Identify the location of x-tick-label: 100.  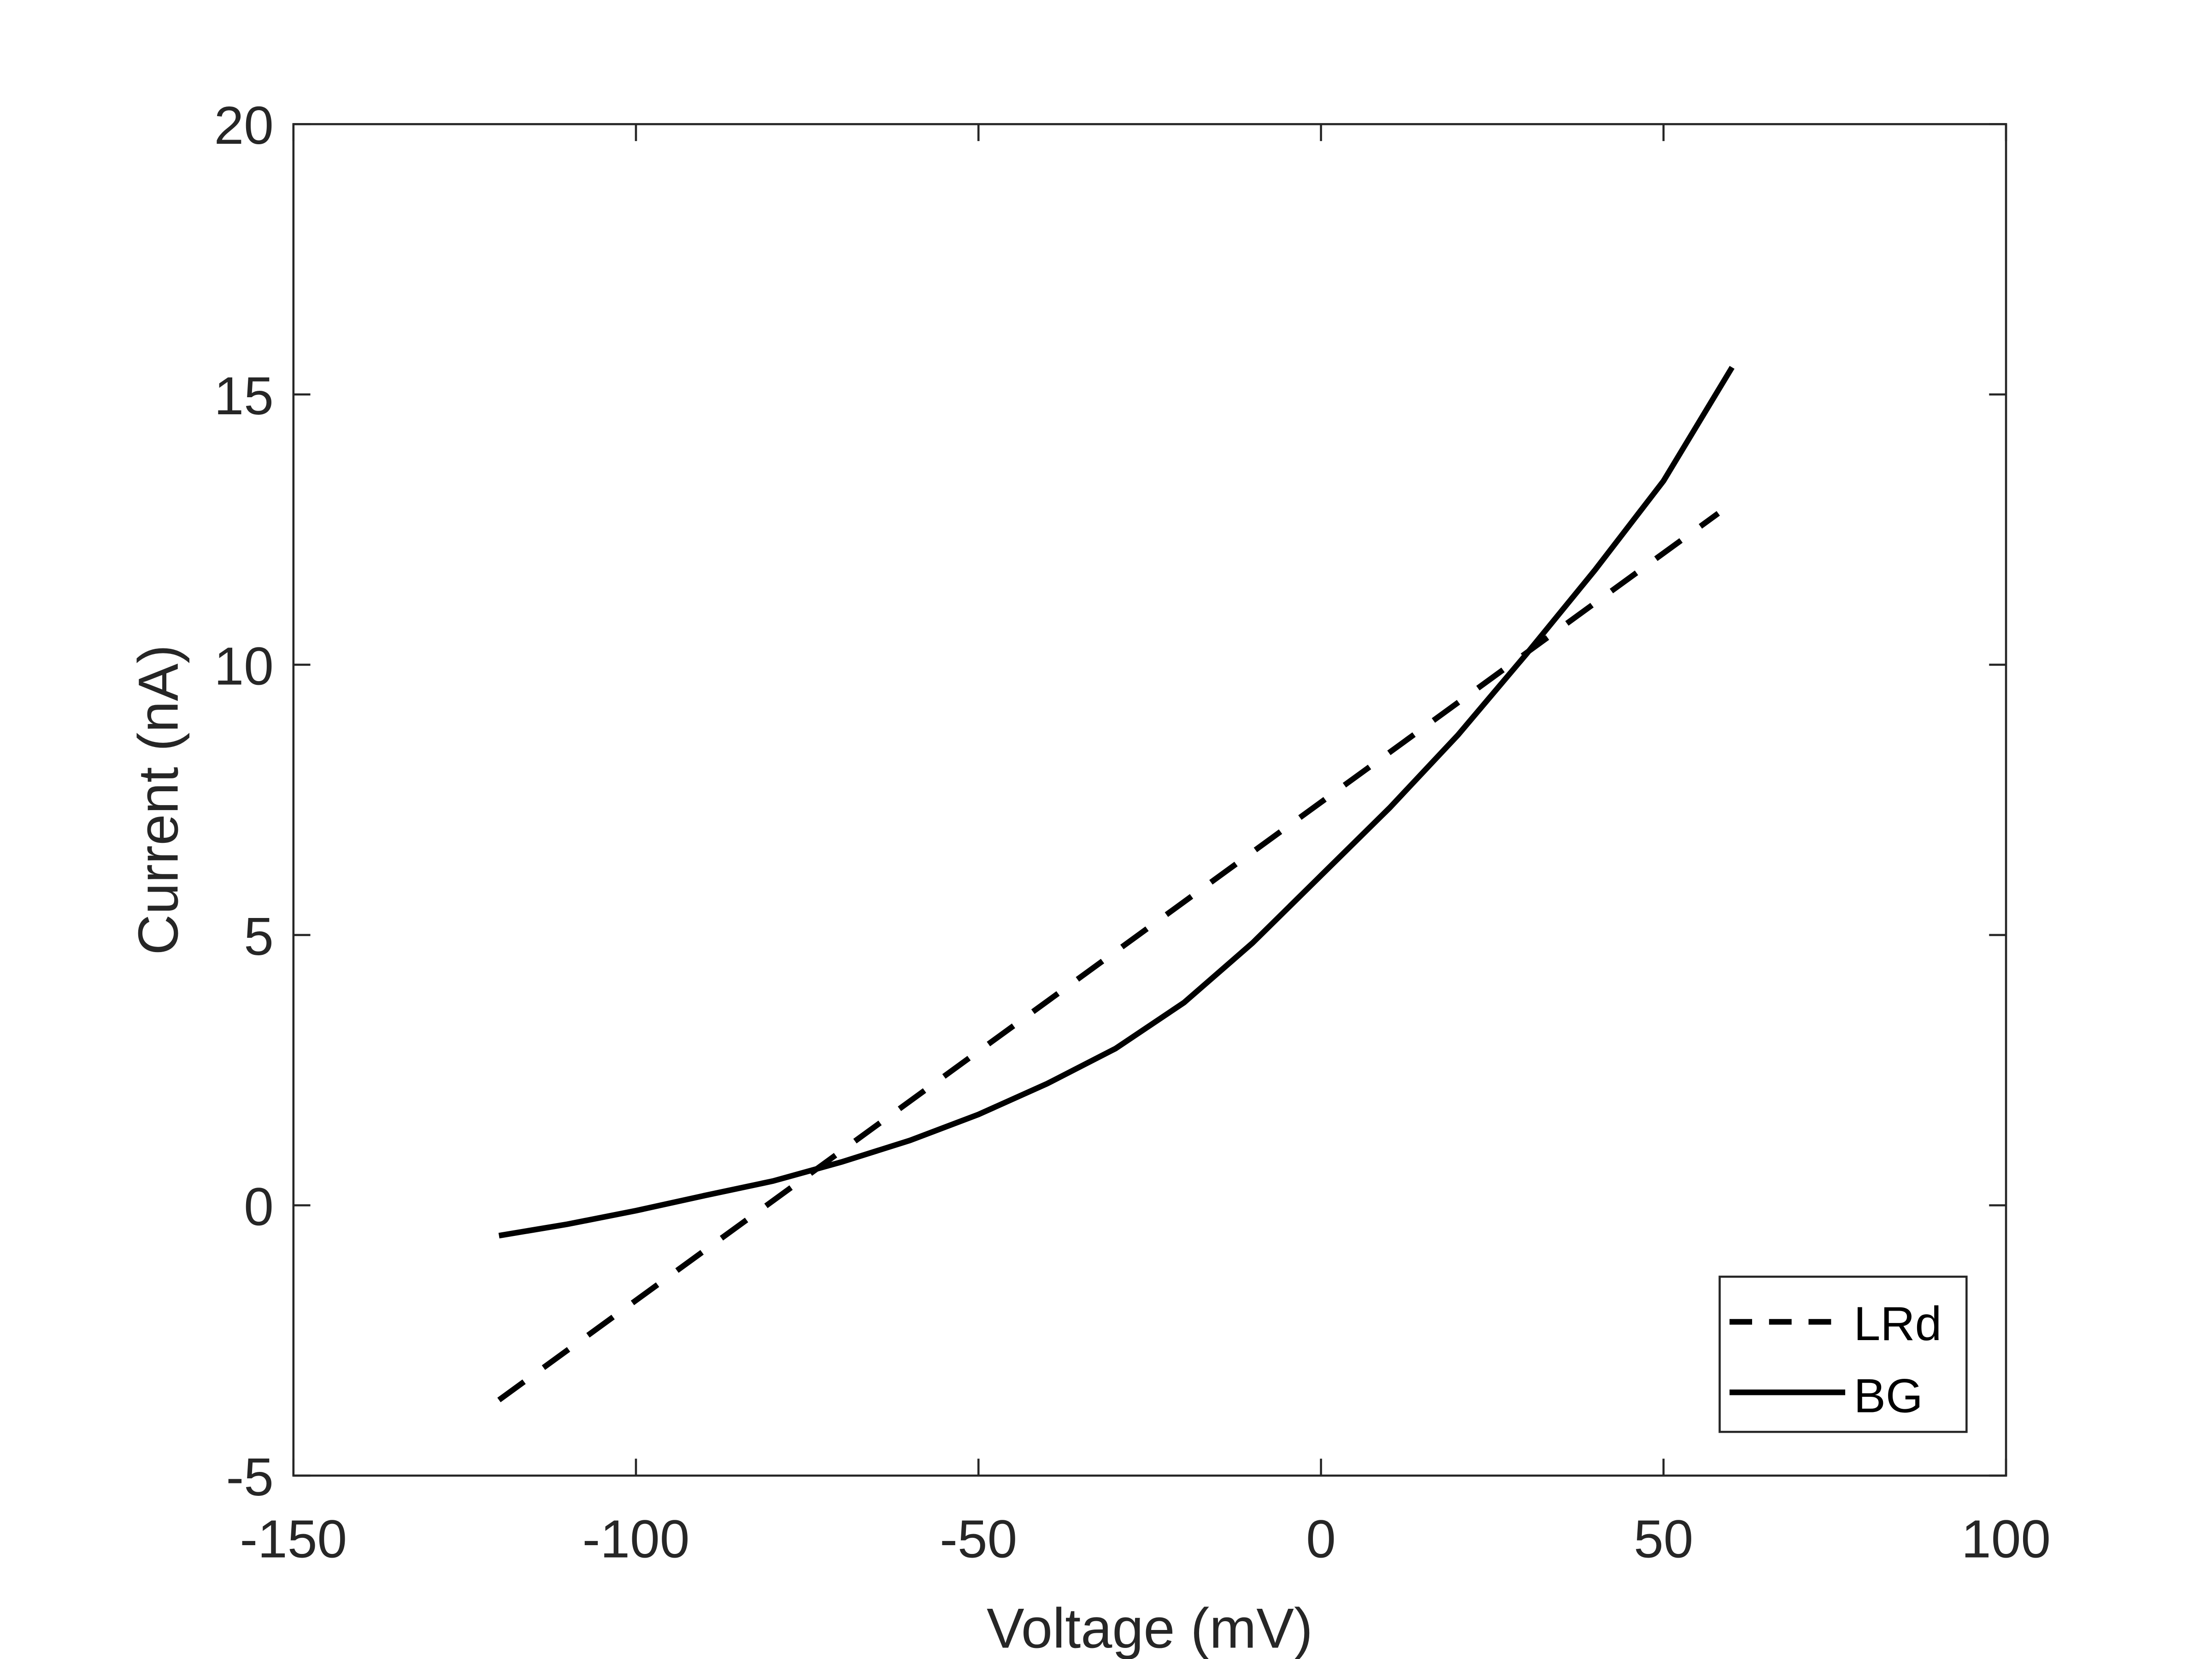
(2006, 1539).